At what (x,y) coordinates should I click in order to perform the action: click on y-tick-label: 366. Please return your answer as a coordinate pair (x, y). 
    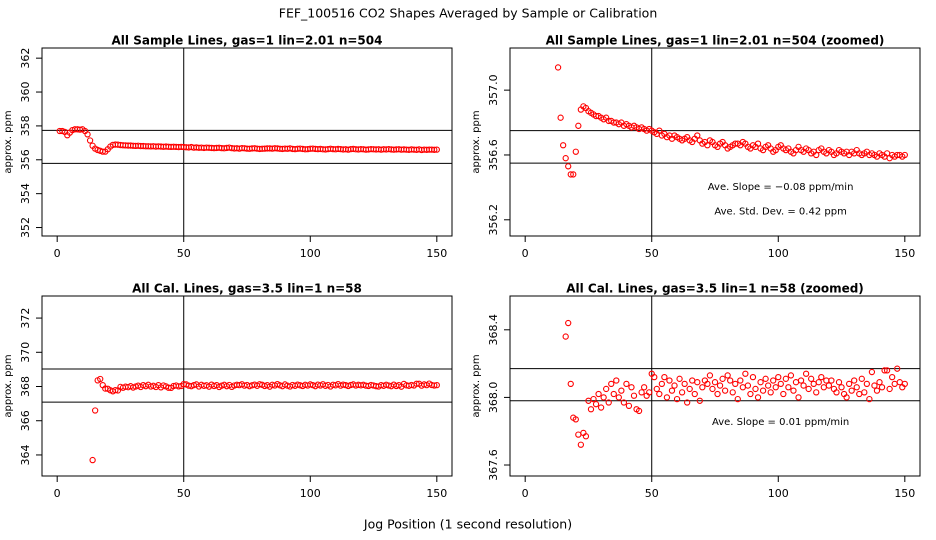
    Looking at the image, I should click on (25, 420).